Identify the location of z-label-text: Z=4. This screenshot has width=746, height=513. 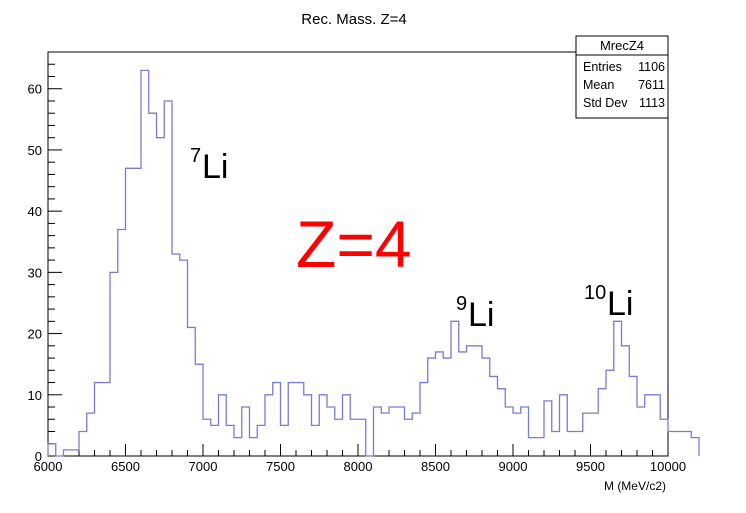
(354, 244).